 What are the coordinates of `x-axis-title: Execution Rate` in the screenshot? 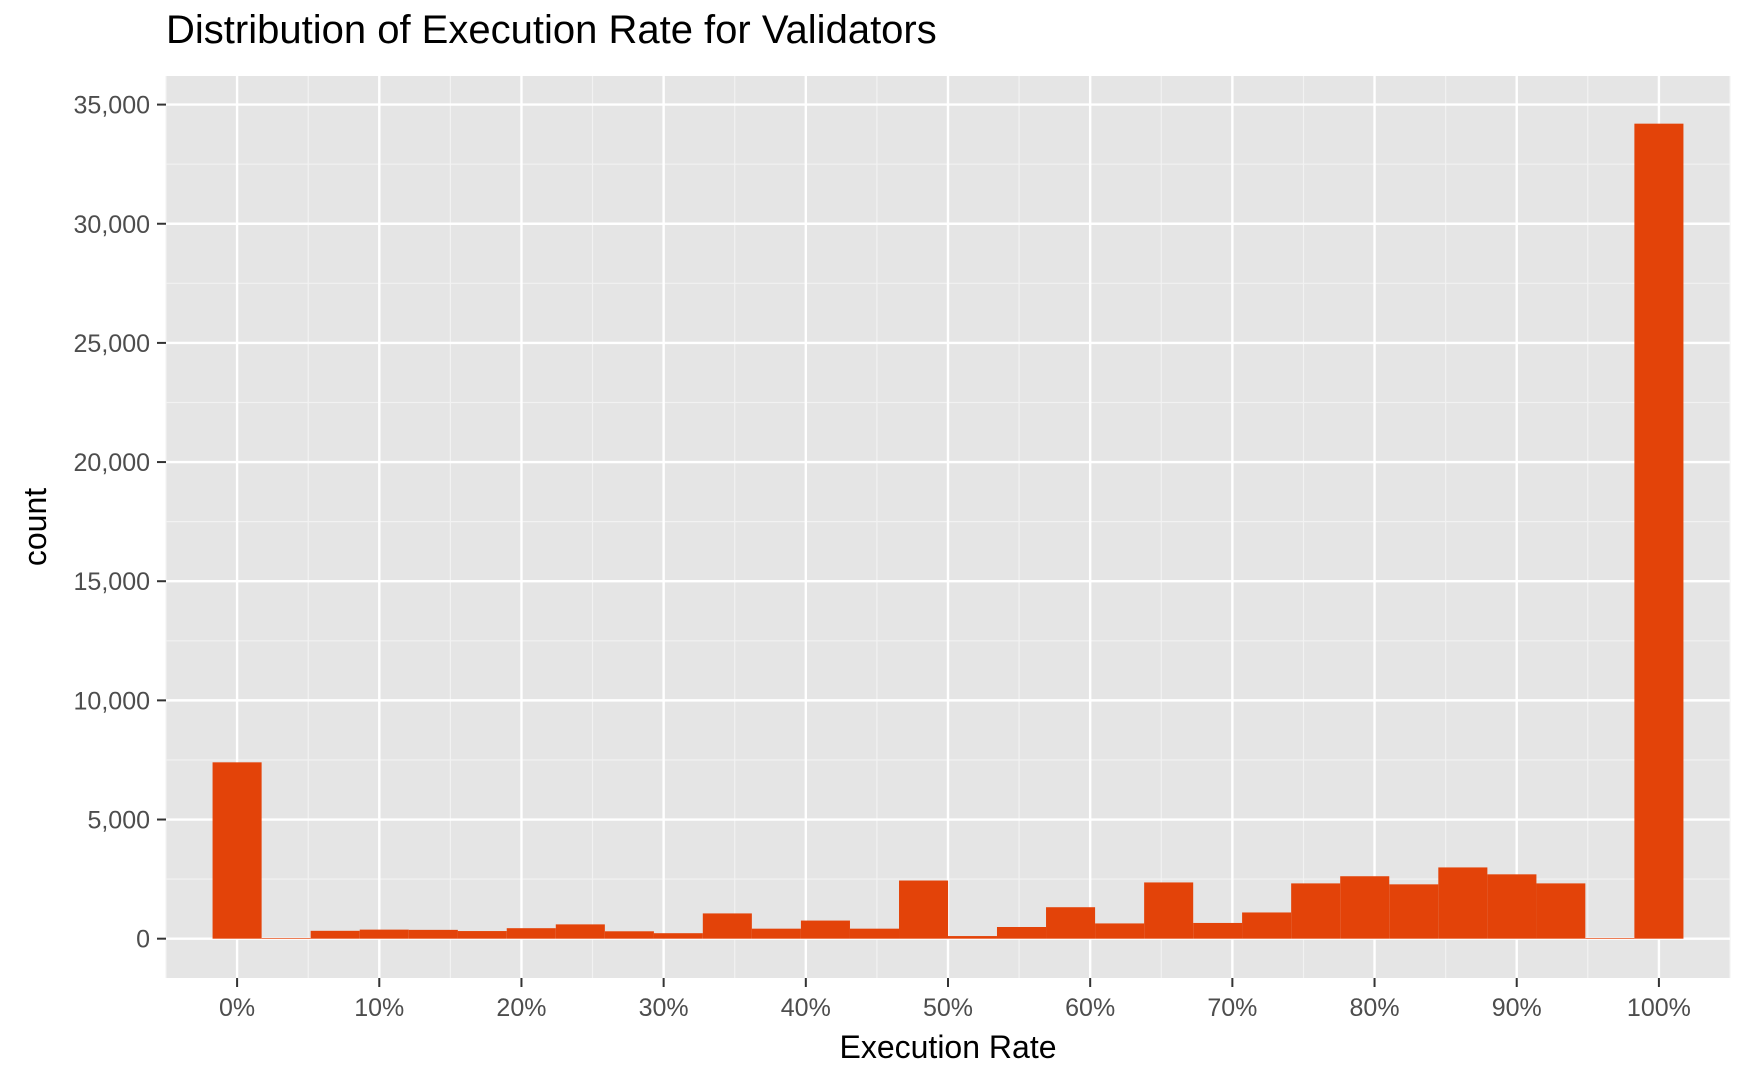 It's located at (947, 1047).